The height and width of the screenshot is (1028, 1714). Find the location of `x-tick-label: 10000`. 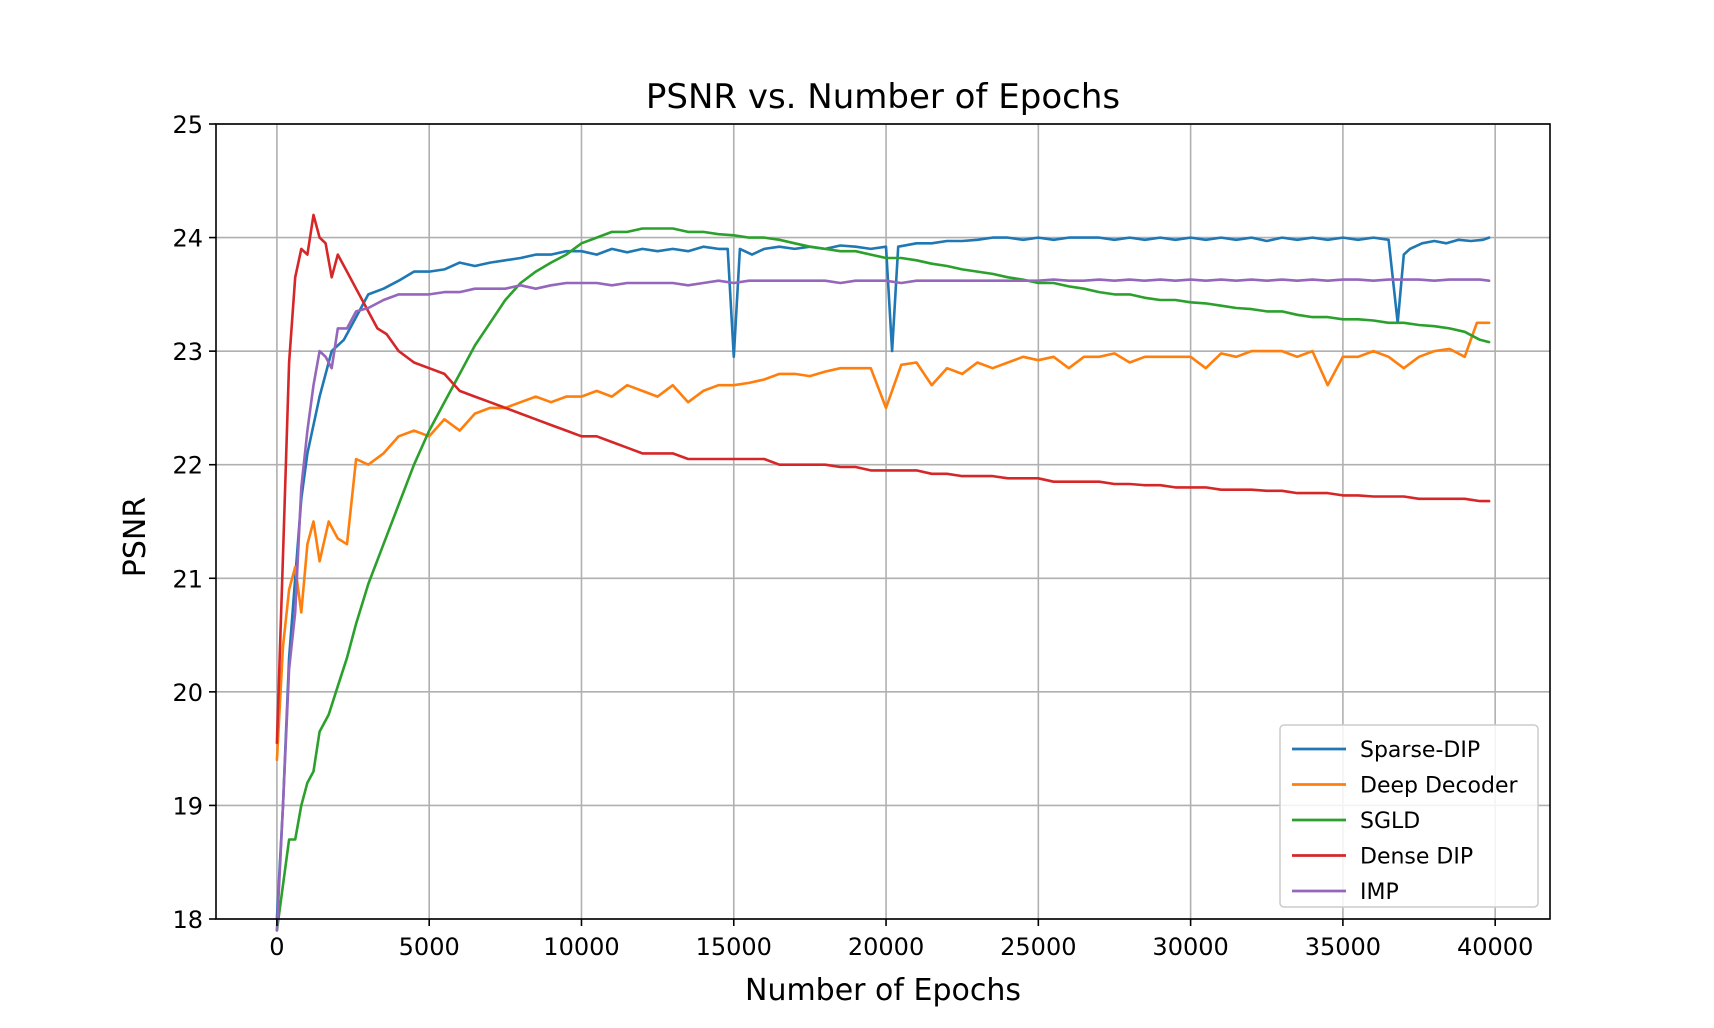

x-tick-label: 10000 is located at coordinates (581, 947).